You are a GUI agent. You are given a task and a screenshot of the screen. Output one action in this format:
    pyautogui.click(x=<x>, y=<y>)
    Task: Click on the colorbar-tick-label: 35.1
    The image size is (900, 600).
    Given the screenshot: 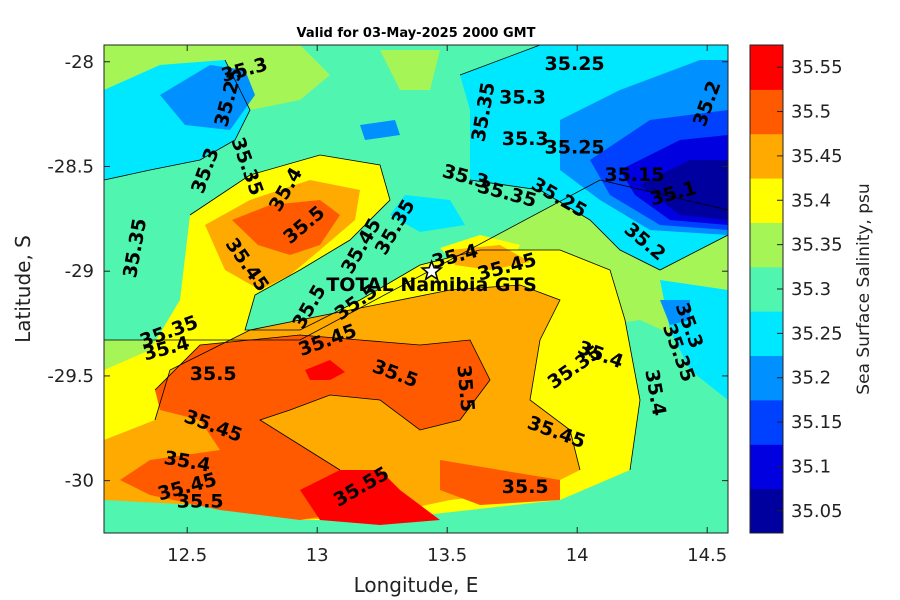 What is the action you would take?
    pyautogui.click(x=811, y=466)
    